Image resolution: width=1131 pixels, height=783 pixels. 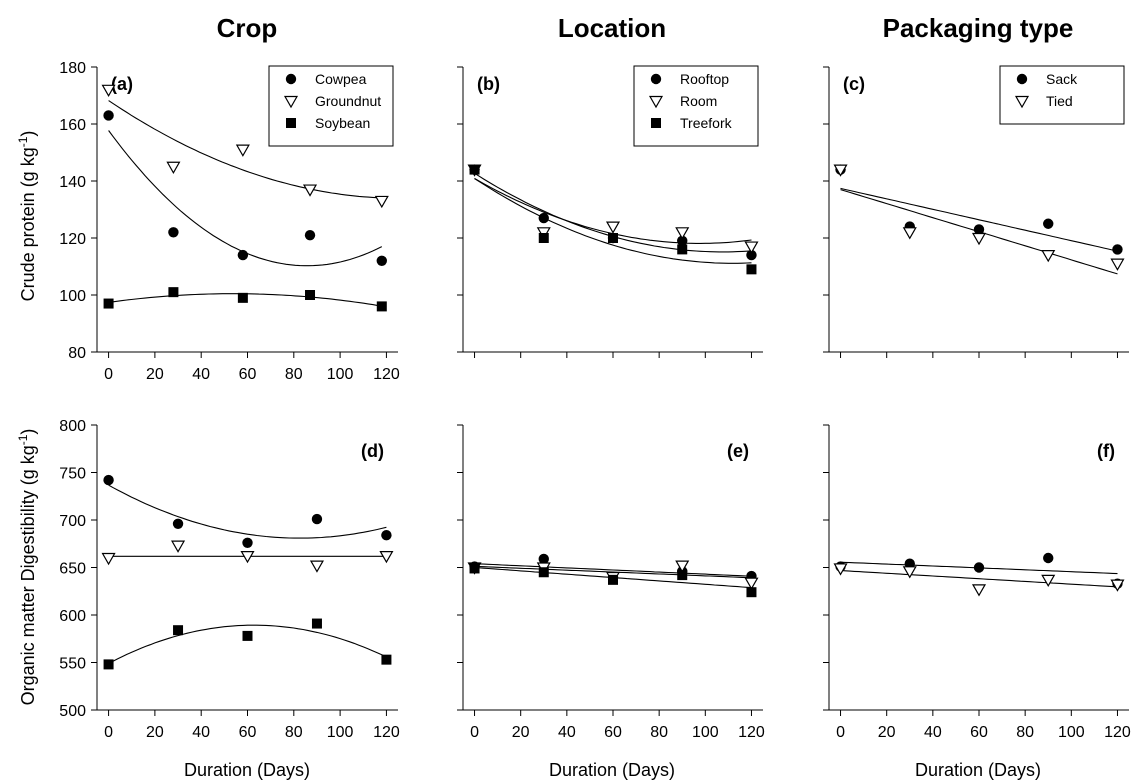 What do you see at coordinates (72, 711) in the screenshot?
I see `y-tick-label: 500` at bounding box center [72, 711].